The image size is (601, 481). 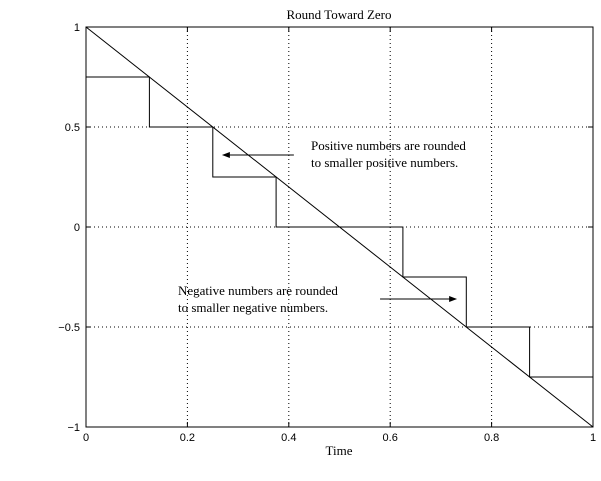 What do you see at coordinates (339, 14) in the screenshot?
I see `chart-title: Round Toward Zero` at bounding box center [339, 14].